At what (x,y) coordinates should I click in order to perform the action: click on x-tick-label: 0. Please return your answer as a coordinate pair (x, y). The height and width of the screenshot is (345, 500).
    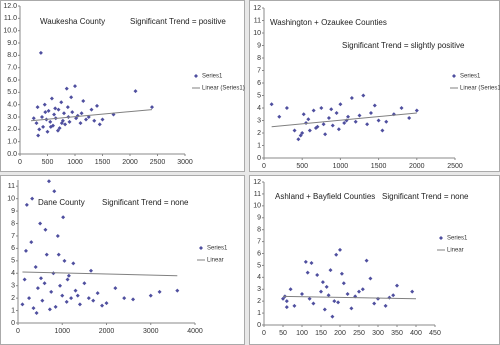
    Looking at the image, I should click on (264, 333).